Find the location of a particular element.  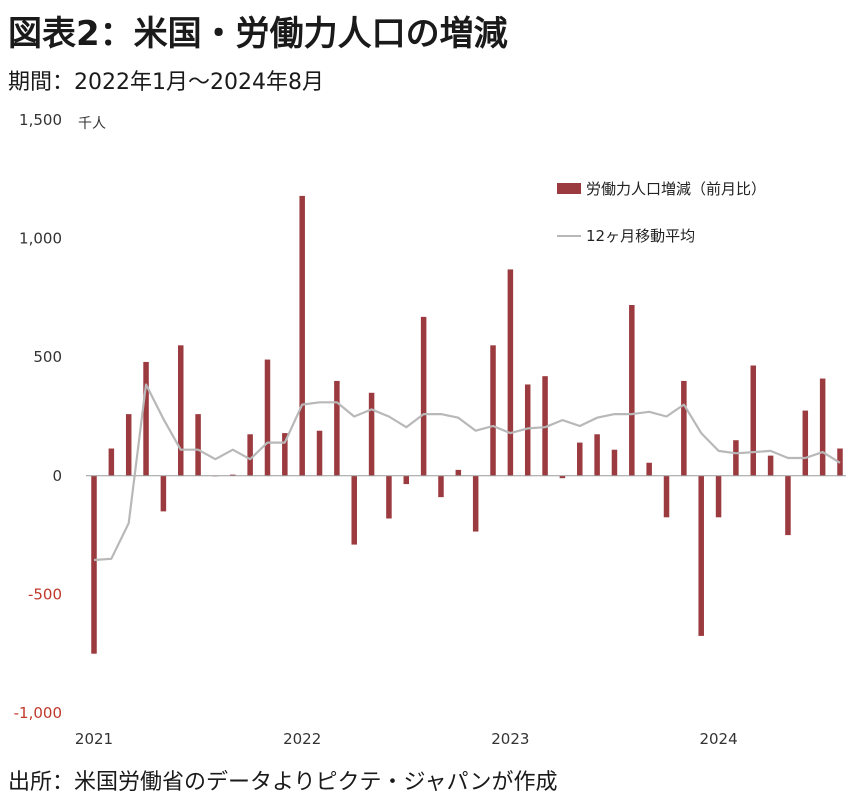

legend: 労働力人口増減（前月比） 12ヶ月移動平均 is located at coordinates (661, 212).